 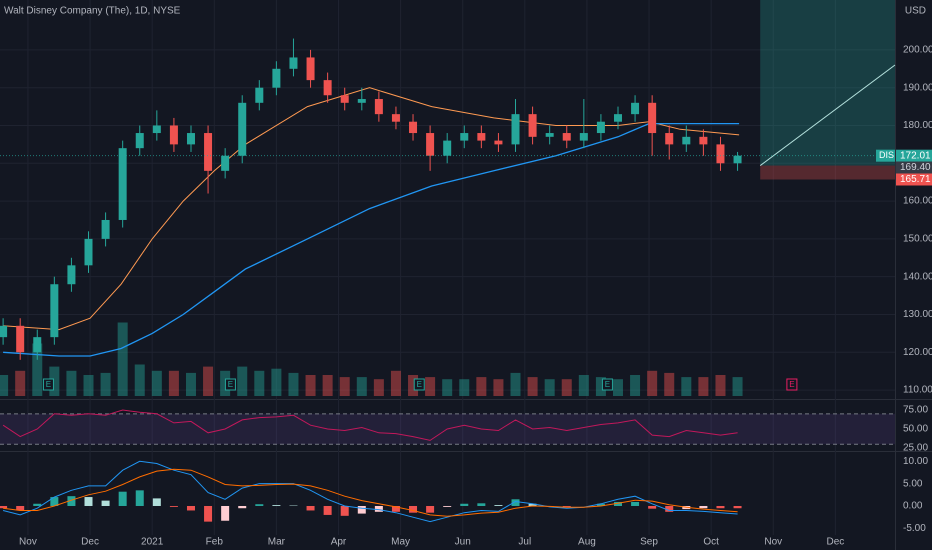 What do you see at coordinates (915, 167) in the screenshot?
I see `entry-label: 169.40` at bounding box center [915, 167].